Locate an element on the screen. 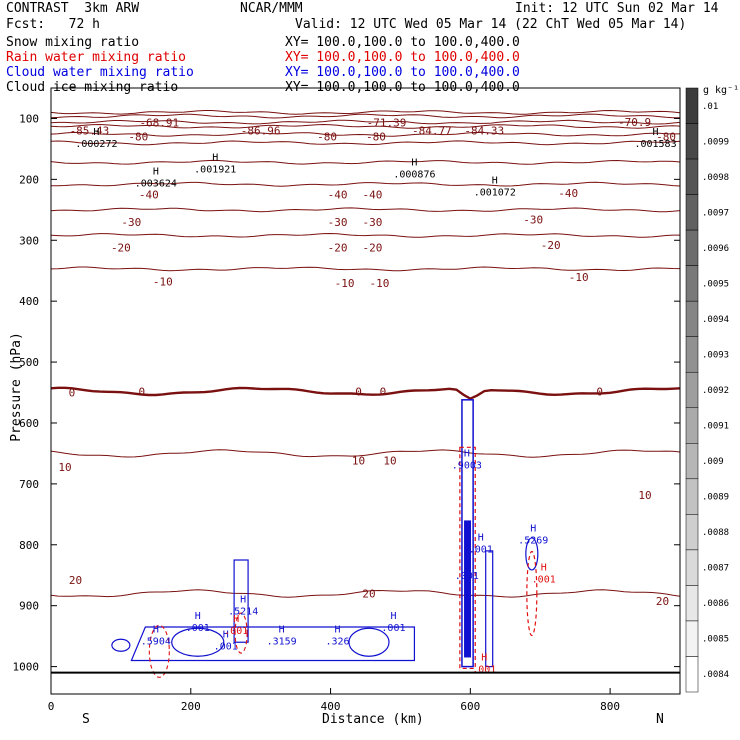 This screenshot has width=740, height=740. temp-label-23: -10 is located at coordinates (163, 282).